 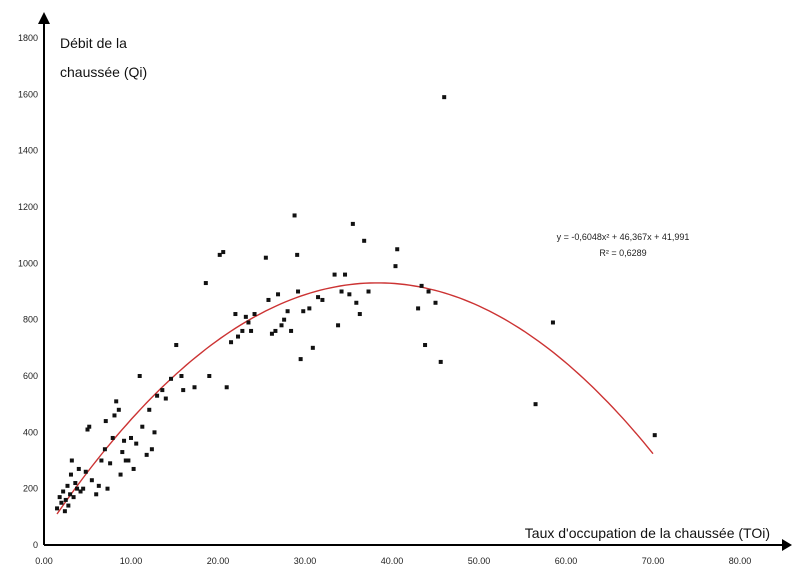 What do you see at coordinates (787, 545) in the screenshot?
I see `x-axis-arrow` at bounding box center [787, 545].